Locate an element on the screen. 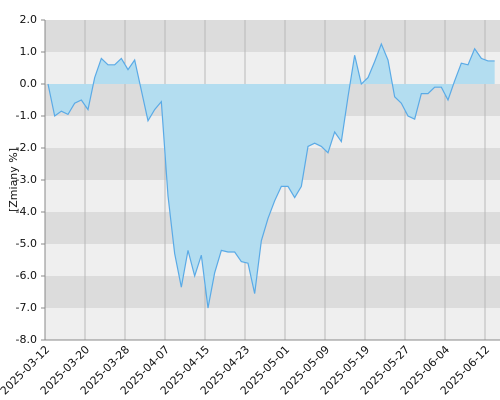 The image size is (500, 400). y-tick-label: -8.0 is located at coordinates (26, 339).